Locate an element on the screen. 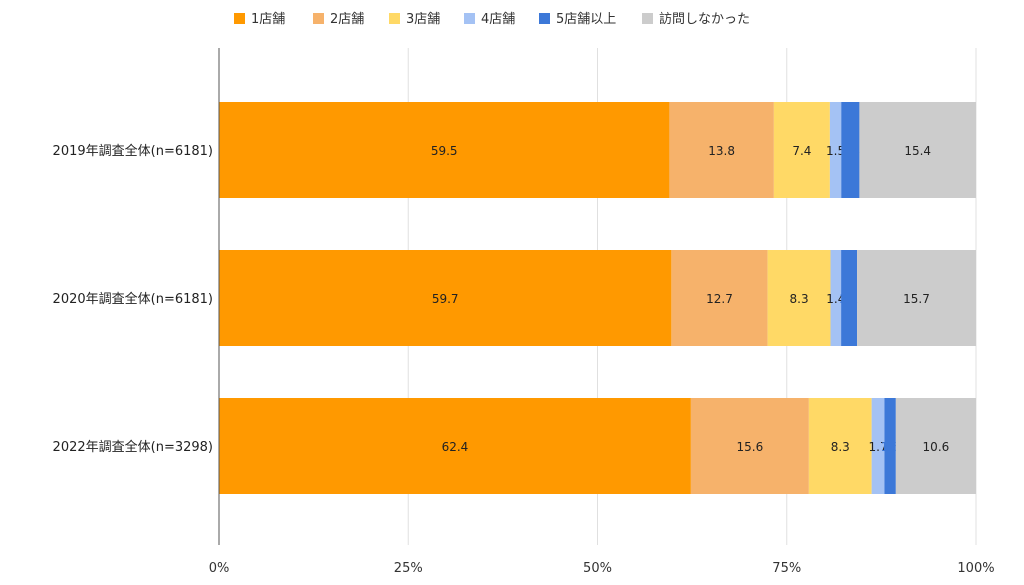 Image resolution: width=1024 pixels, height=585 pixels. data-label: 10.6 is located at coordinates (936, 447).